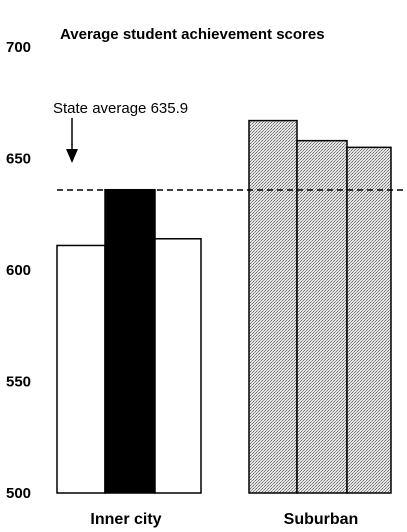 The height and width of the screenshot is (532, 407). What do you see at coordinates (321, 519) in the screenshot?
I see `category-label-suburban: Suburban` at bounding box center [321, 519].